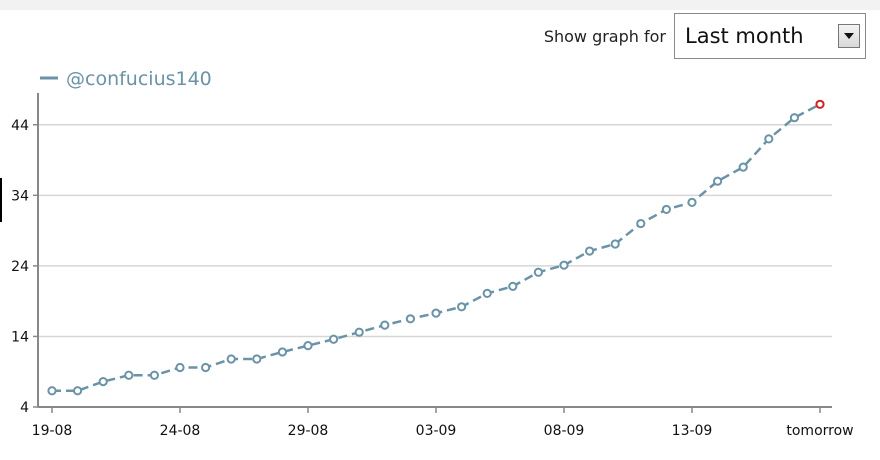 The height and width of the screenshot is (460, 880). I want to click on x-tick-label: 13-09, so click(692, 431).